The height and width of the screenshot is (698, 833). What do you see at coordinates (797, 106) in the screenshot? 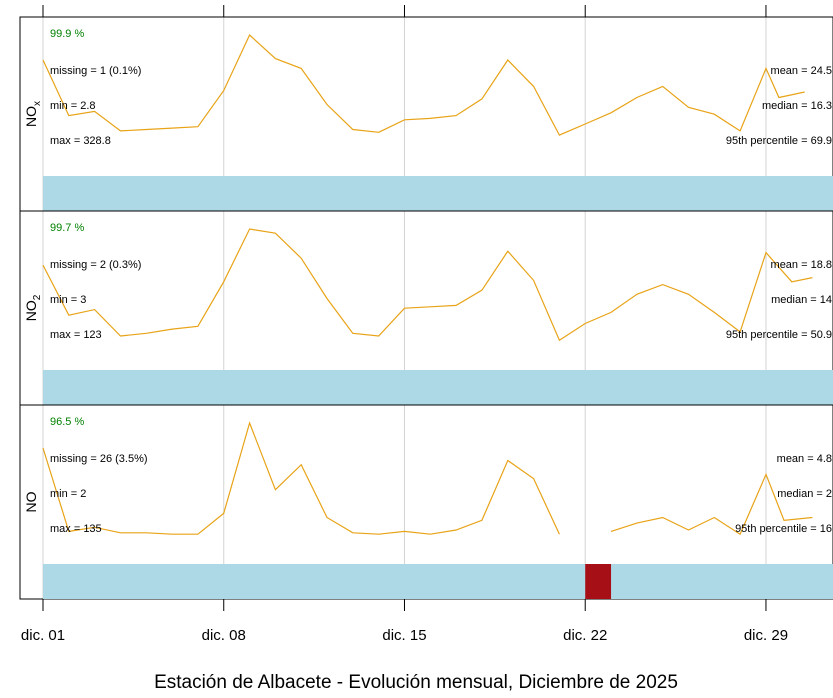
I see `stat-right: median = 16.3` at bounding box center [797, 106].